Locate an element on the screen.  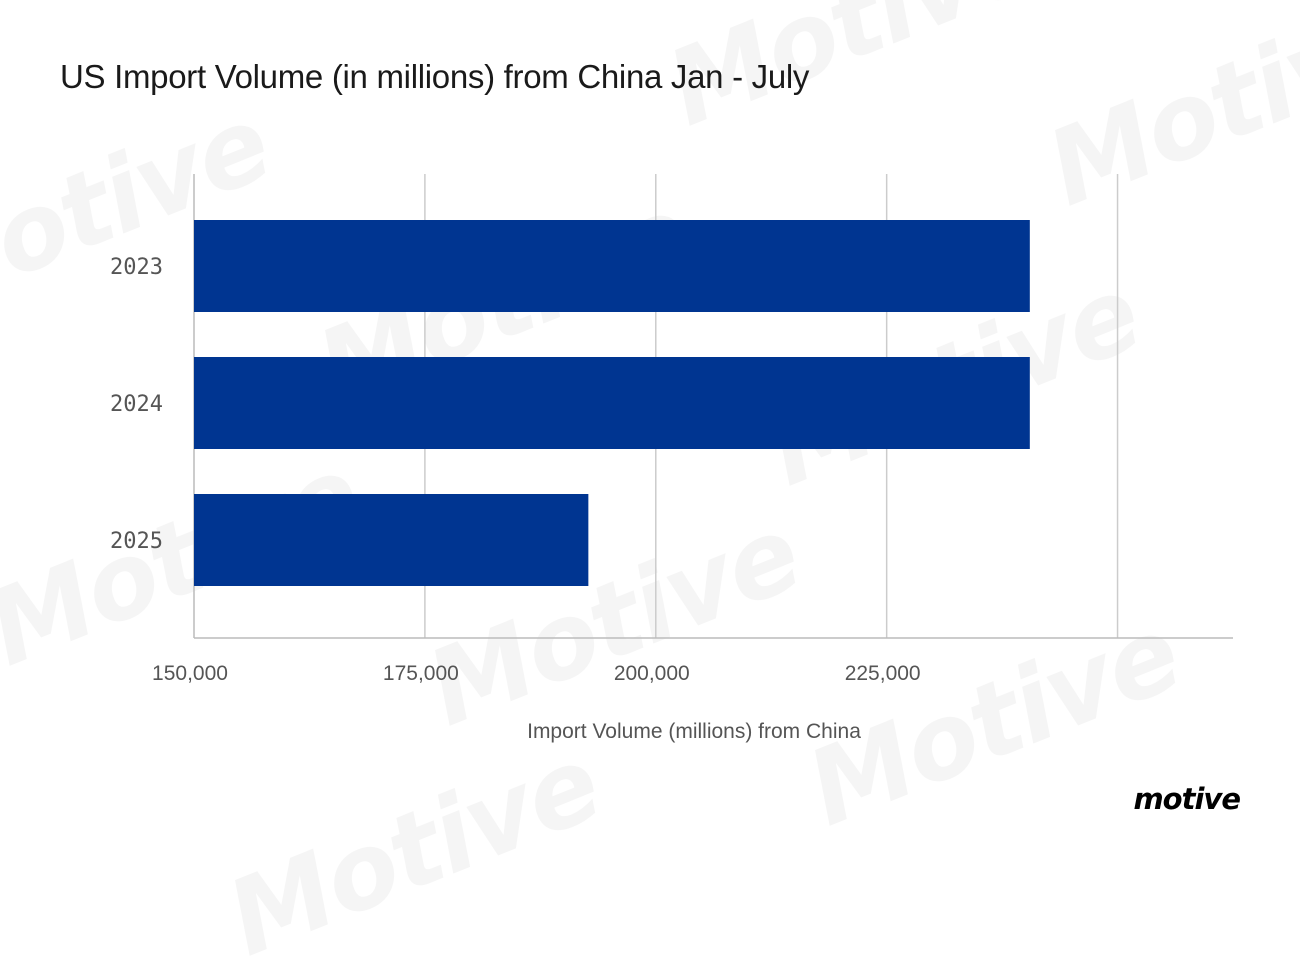
bar-2023 is located at coordinates (612, 266).